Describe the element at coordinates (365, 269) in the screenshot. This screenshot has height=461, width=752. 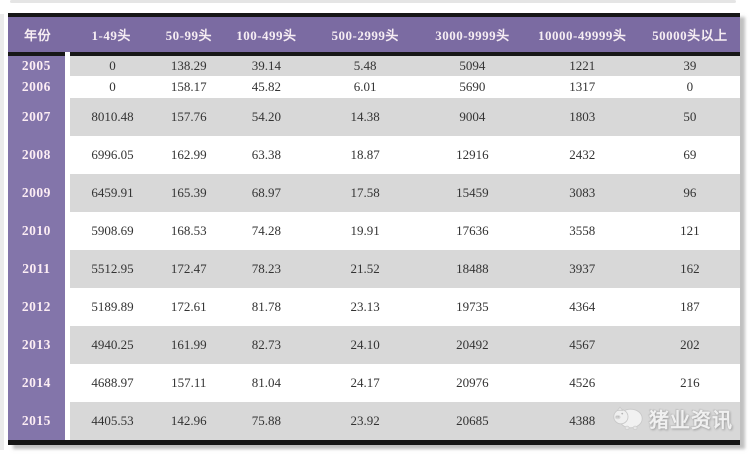
I see `value-cell: 21.52` at that location.